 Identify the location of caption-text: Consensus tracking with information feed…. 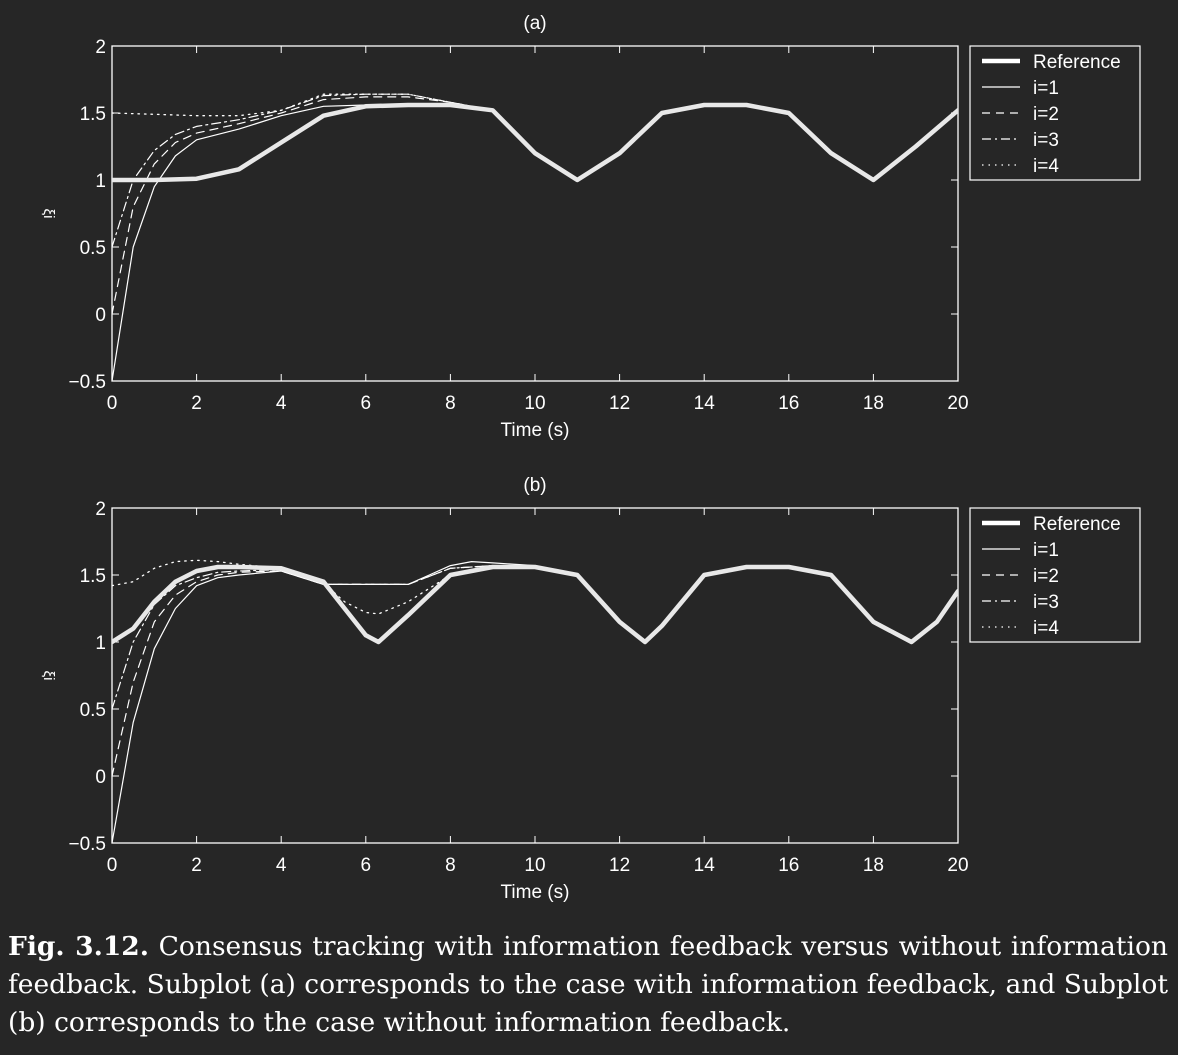
(588, 984).